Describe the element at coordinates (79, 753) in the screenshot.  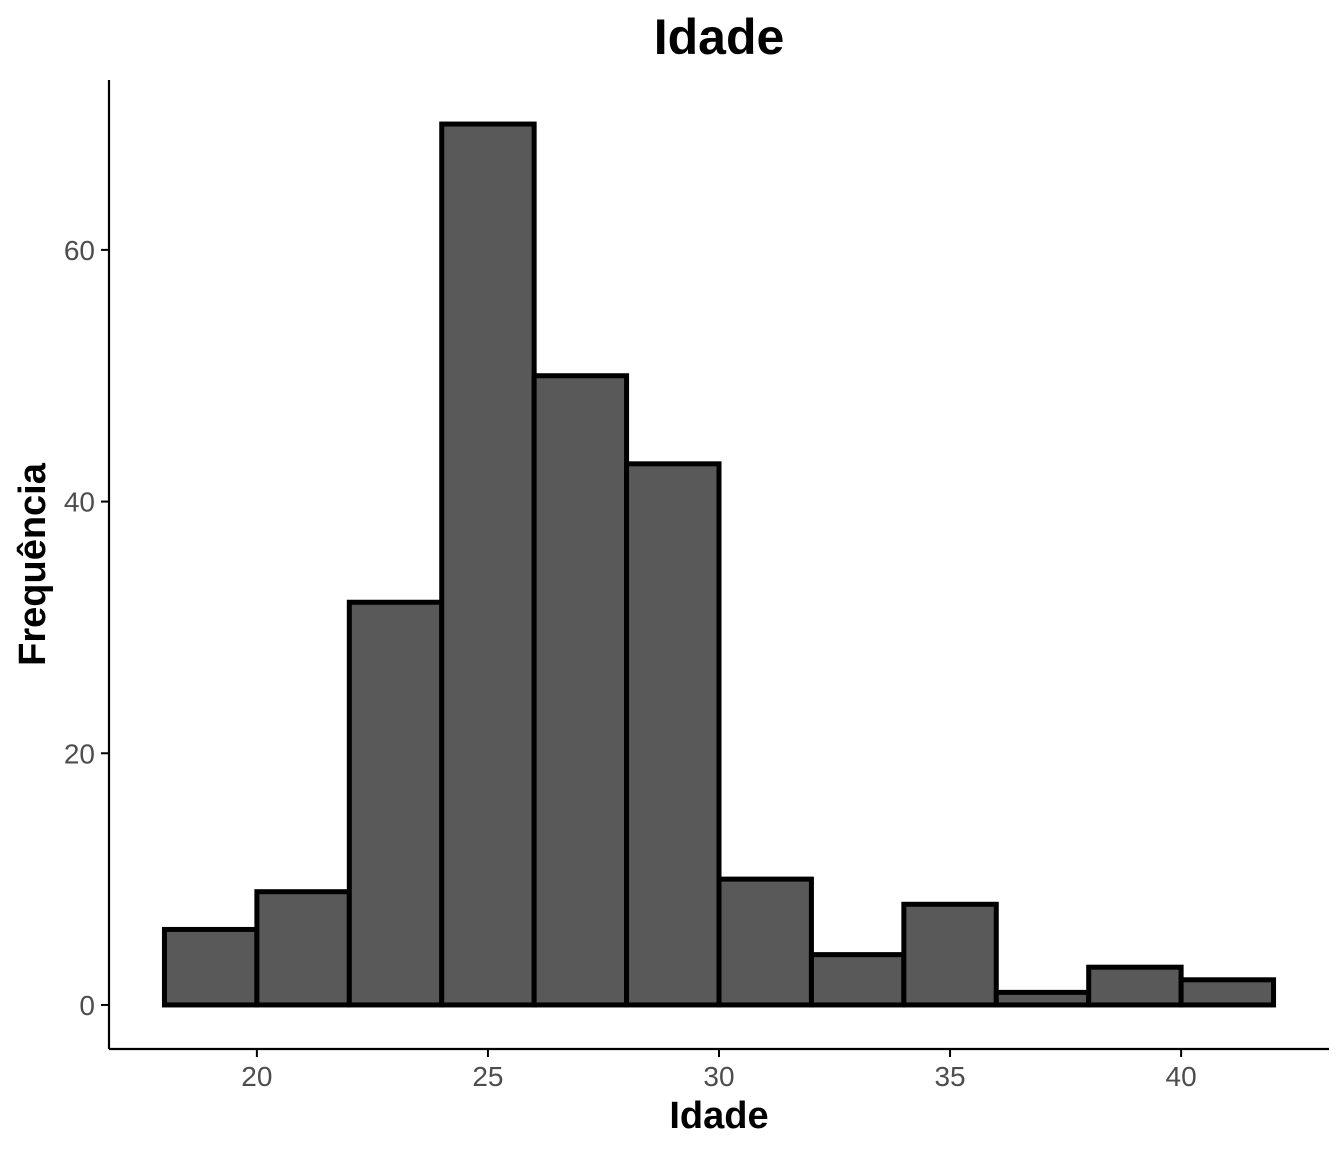
I see `y-tick-label: 20` at that location.